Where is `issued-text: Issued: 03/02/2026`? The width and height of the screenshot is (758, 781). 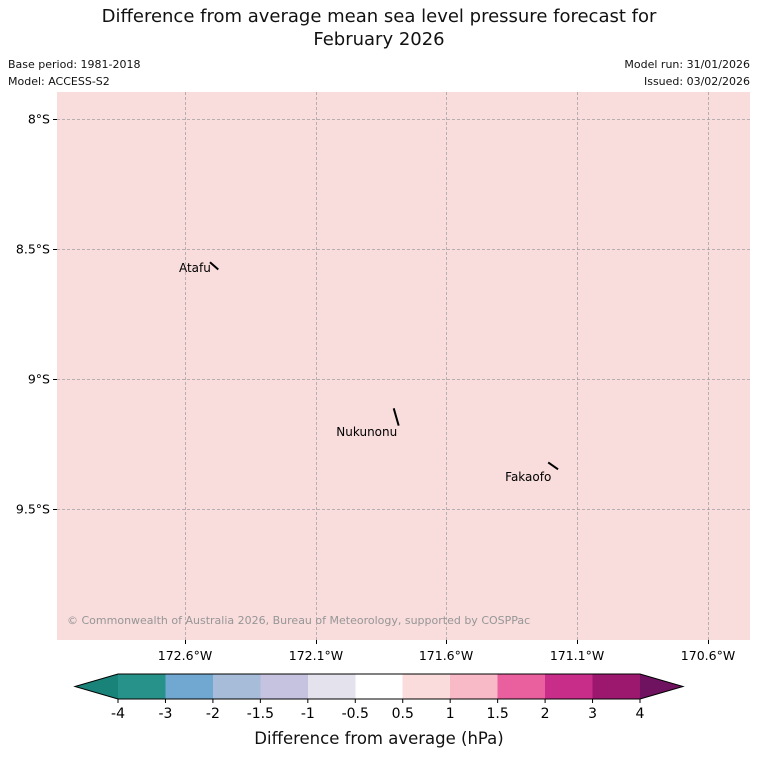 issued-text: Issued: 03/02/2026 is located at coordinates (696, 81).